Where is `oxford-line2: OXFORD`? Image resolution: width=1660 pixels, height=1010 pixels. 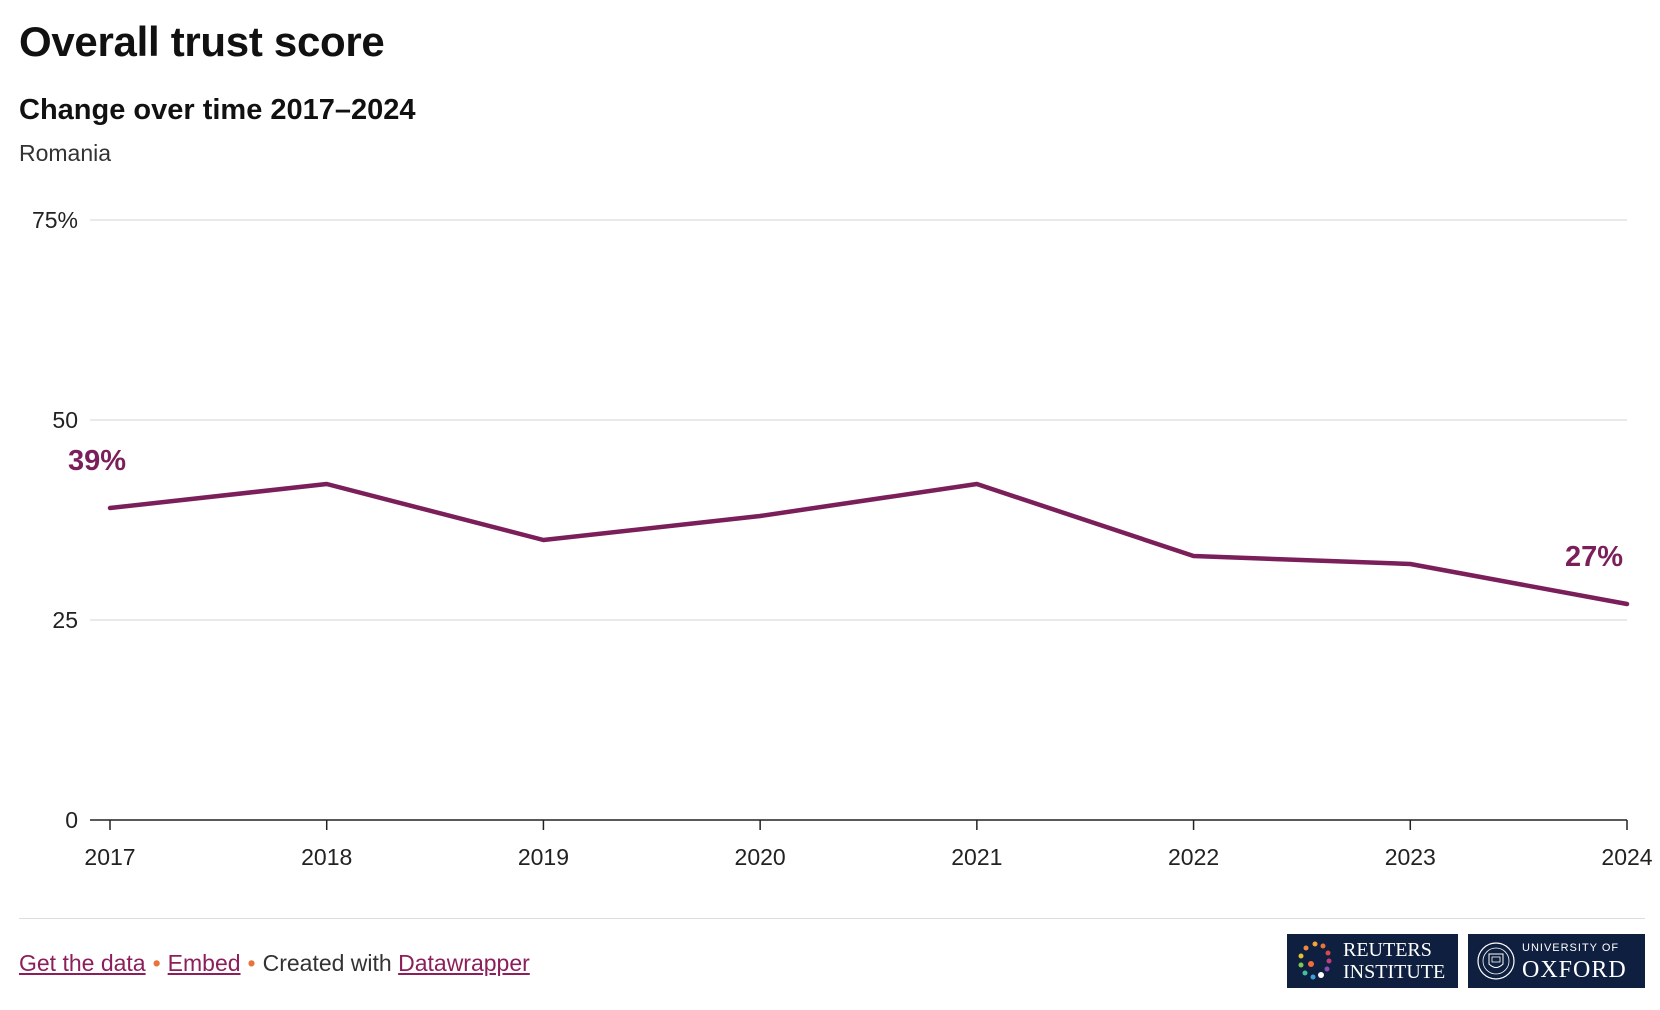
oxford-line2: OXFORD is located at coordinates (1574, 970).